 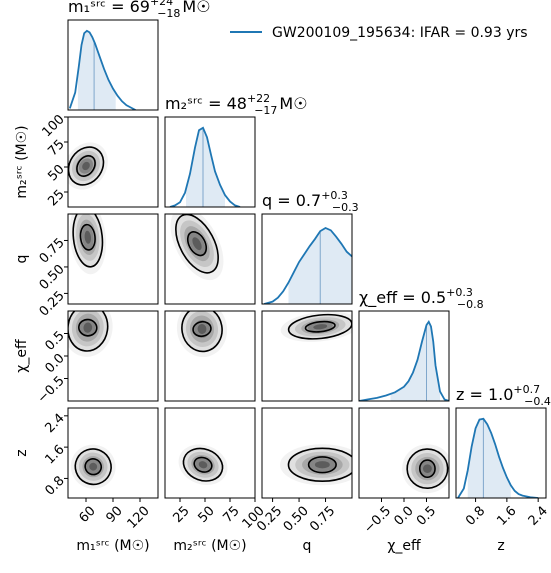 What do you see at coordinates (114, 515) in the screenshot?
I see `x-tick-label: 90` at bounding box center [114, 515].